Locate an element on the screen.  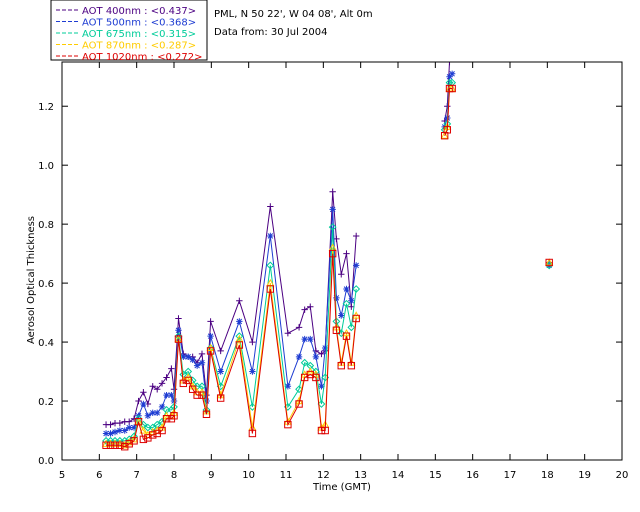
legend-label: AOT 675nm : <0.315> is located at coordinates (139, 34).